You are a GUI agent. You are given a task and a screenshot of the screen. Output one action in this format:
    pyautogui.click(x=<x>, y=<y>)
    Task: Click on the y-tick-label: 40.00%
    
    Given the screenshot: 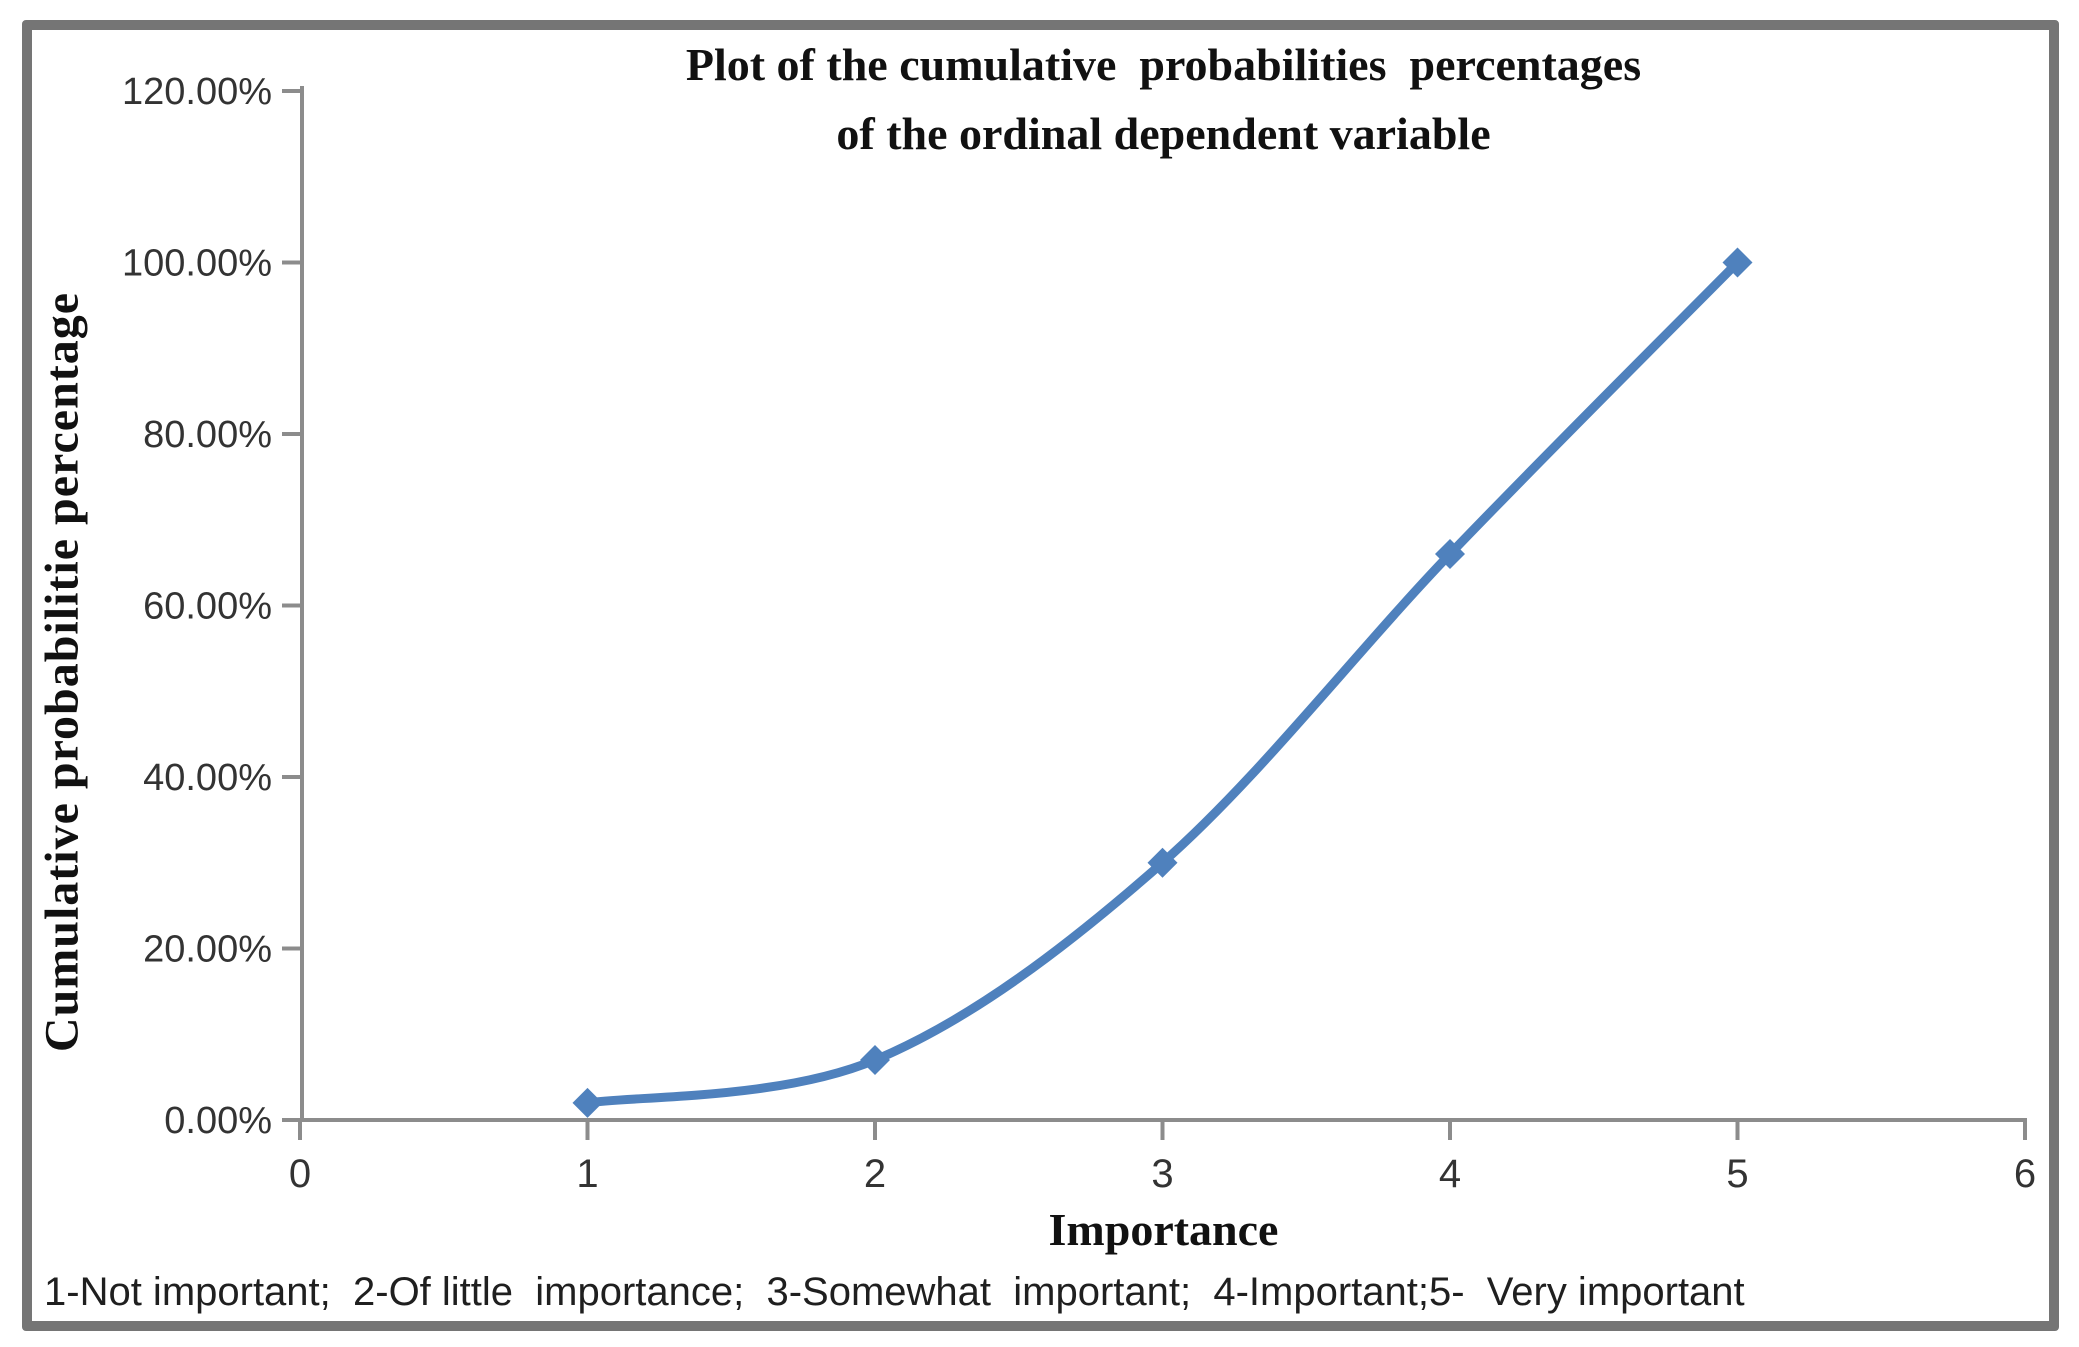 What is the action you would take?
    pyautogui.click(x=207, y=778)
    